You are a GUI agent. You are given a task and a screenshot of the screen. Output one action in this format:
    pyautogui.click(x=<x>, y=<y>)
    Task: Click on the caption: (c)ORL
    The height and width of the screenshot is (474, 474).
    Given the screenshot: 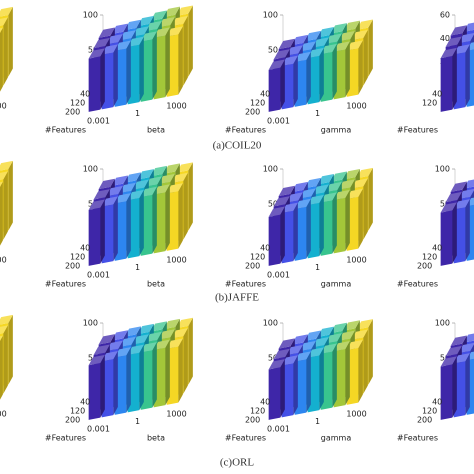 What is the action you would take?
    pyautogui.click(x=237, y=463)
    